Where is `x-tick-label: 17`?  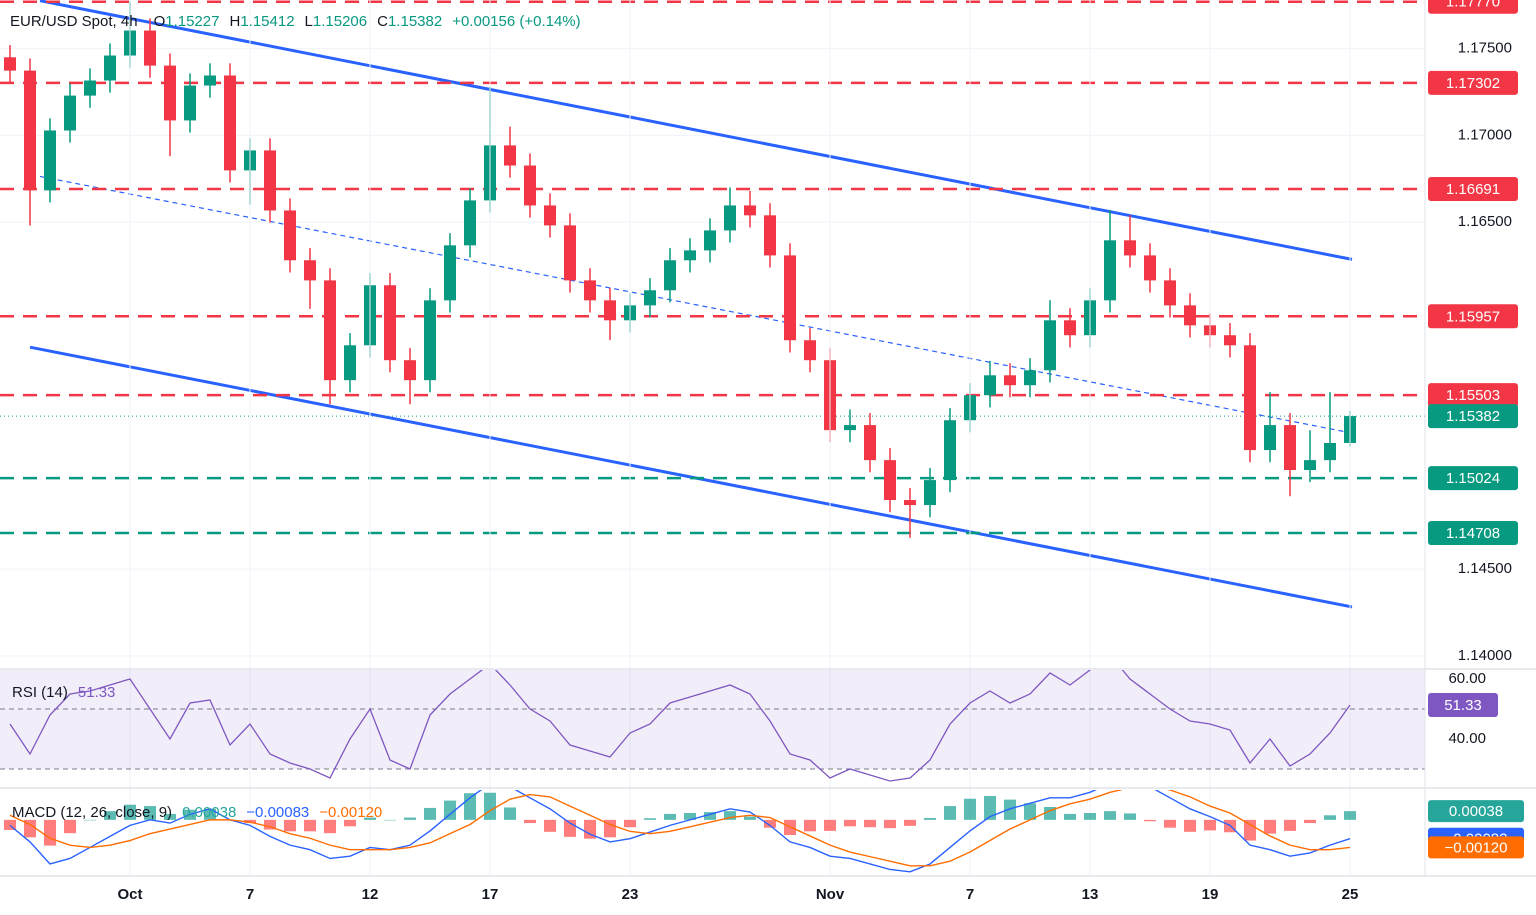
x-tick-label: 17 is located at coordinates (490, 894).